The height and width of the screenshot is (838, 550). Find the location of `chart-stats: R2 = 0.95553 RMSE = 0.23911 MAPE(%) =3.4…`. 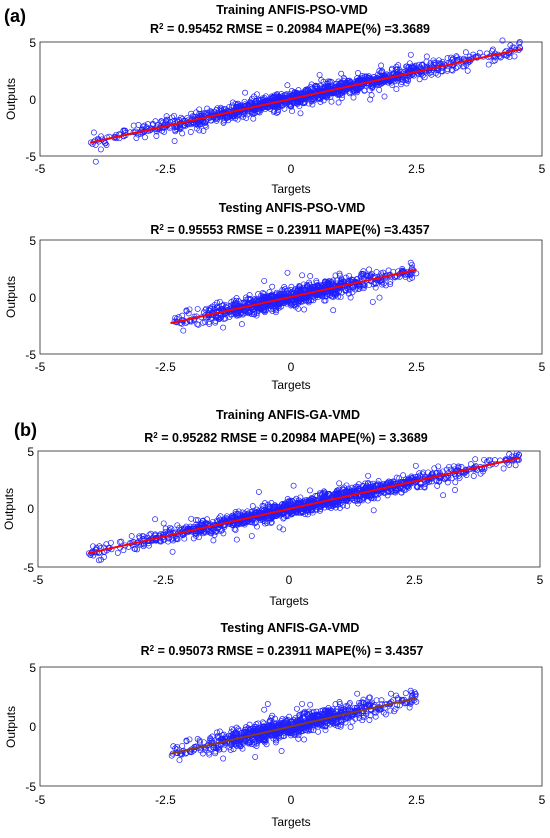

chart-stats: R2 = 0.95553 RMSE = 0.23911 MAPE(%) =3.4… is located at coordinates (289, 230).